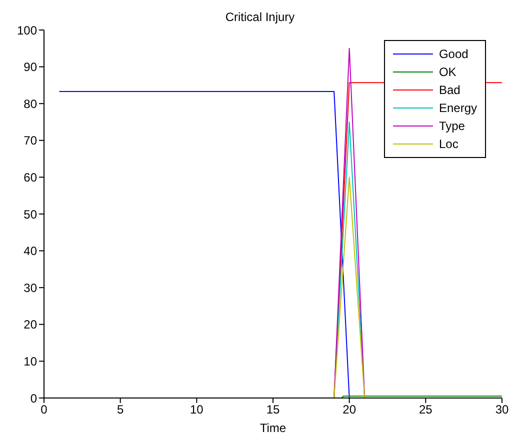 Image resolution: width=520 pixels, height=448 pixels. I want to click on x-axis-title: Time, so click(273, 428).